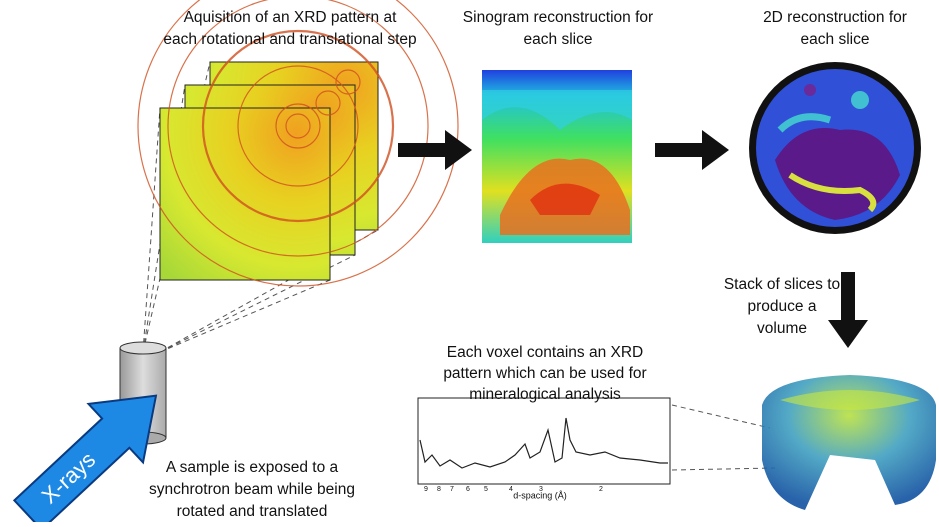  Describe the element at coordinates (835, 148) in the screenshot. I see `slice-reconstruction` at that location.